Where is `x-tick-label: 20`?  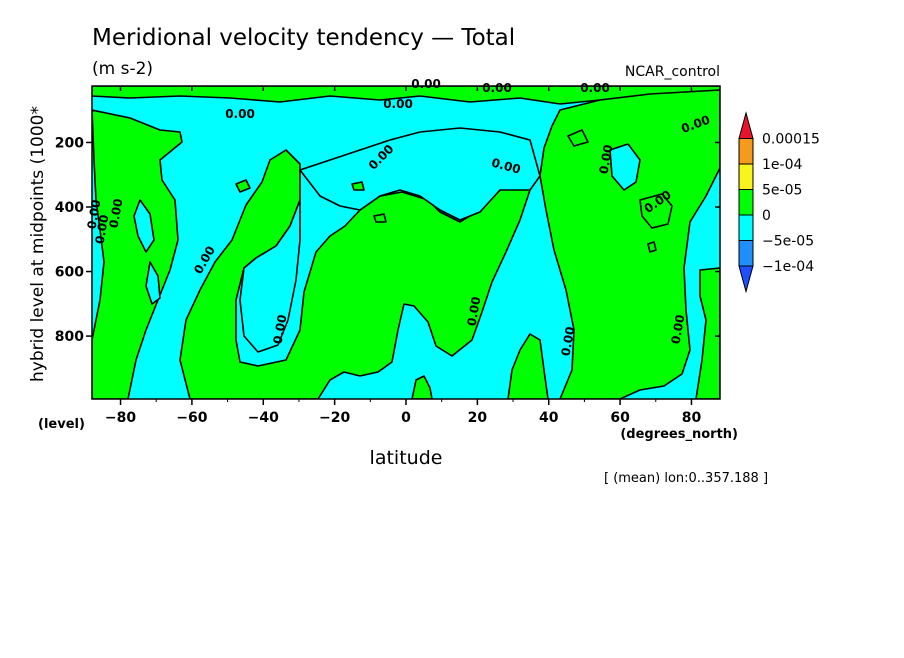
x-tick-label: 20 is located at coordinates (478, 418).